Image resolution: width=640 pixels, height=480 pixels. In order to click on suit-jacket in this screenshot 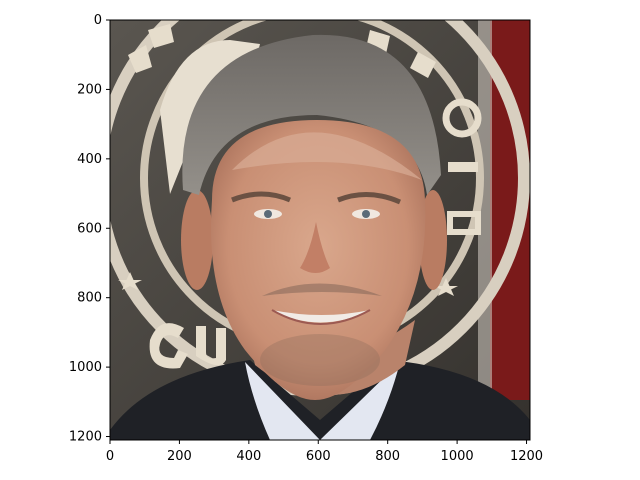, I will do `click(320, 400)`.